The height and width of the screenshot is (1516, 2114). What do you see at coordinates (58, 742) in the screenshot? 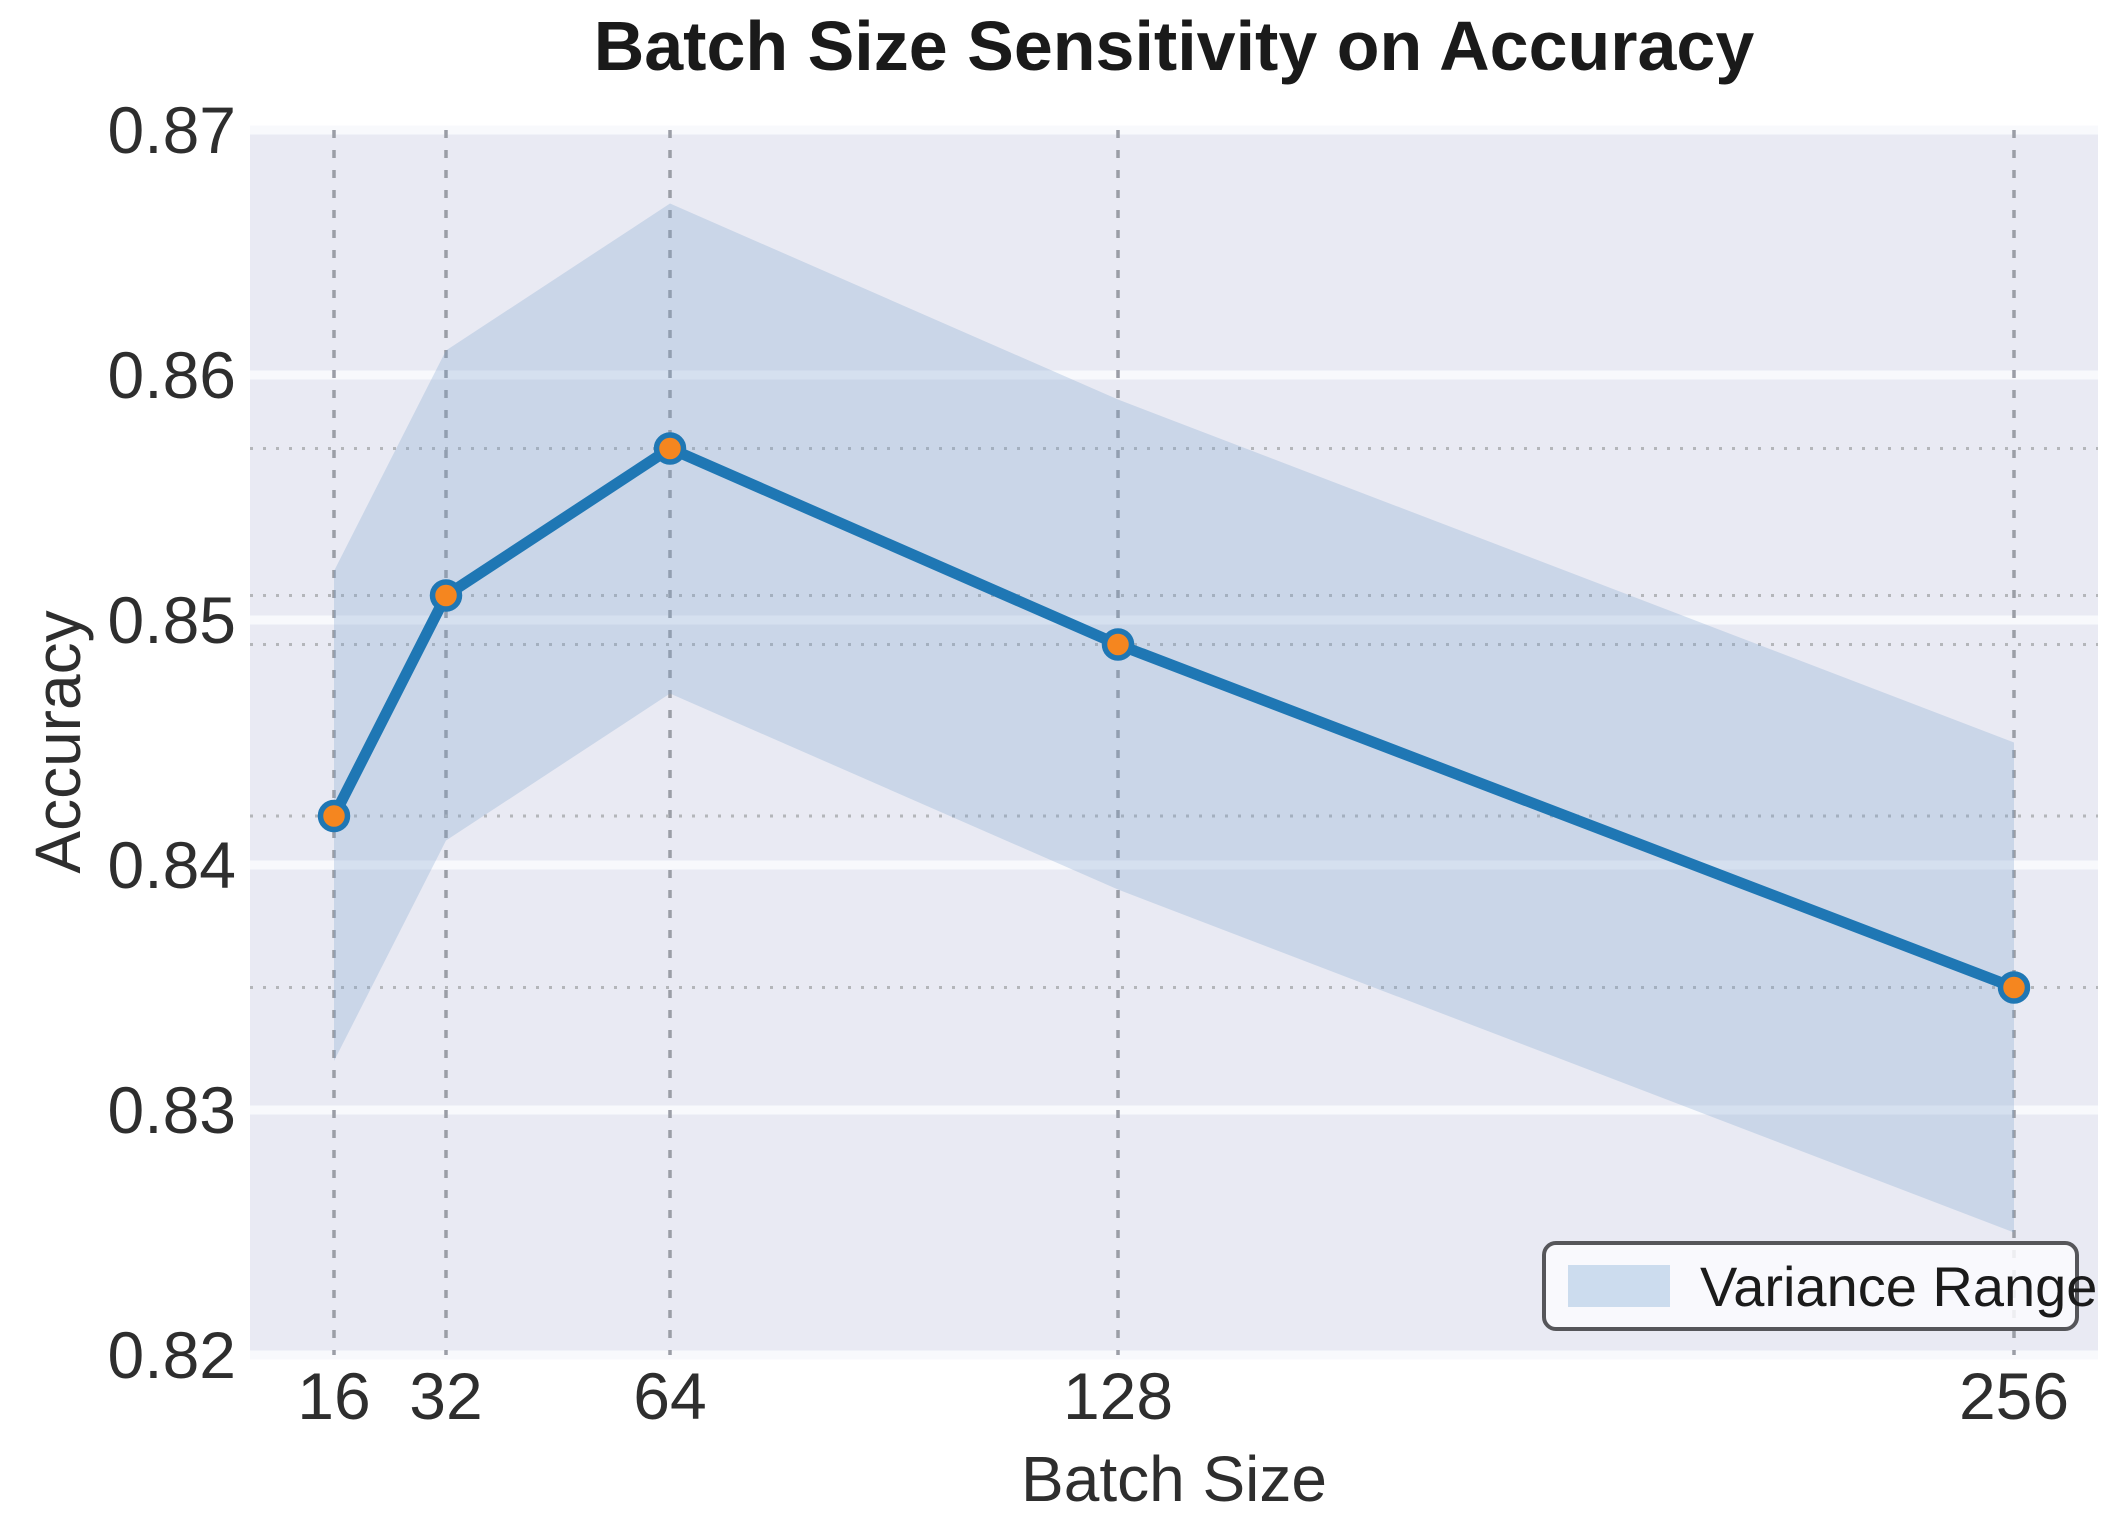
I see `y-axis-label: Accuracy` at bounding box center [58, 742].